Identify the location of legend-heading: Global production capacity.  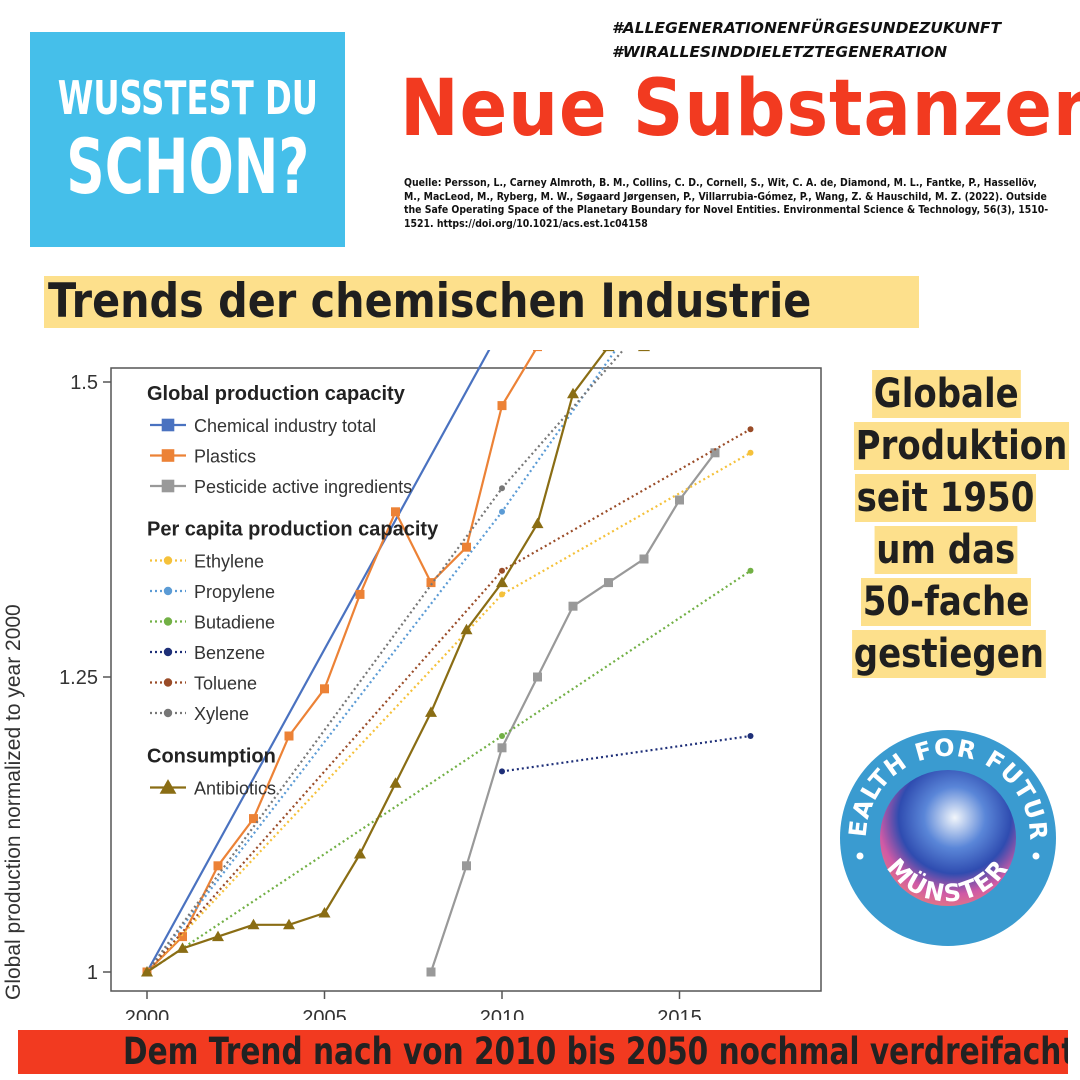
(276, 394).